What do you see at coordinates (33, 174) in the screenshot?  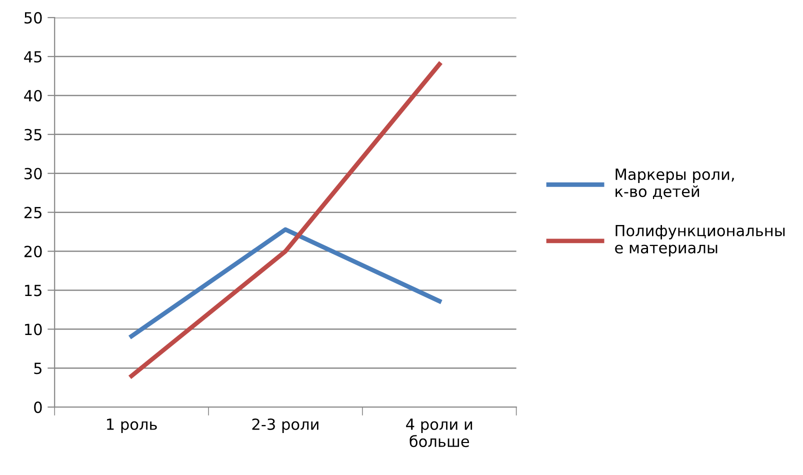 I see `y-tick-label: 30` at bounding box center [33, 174].